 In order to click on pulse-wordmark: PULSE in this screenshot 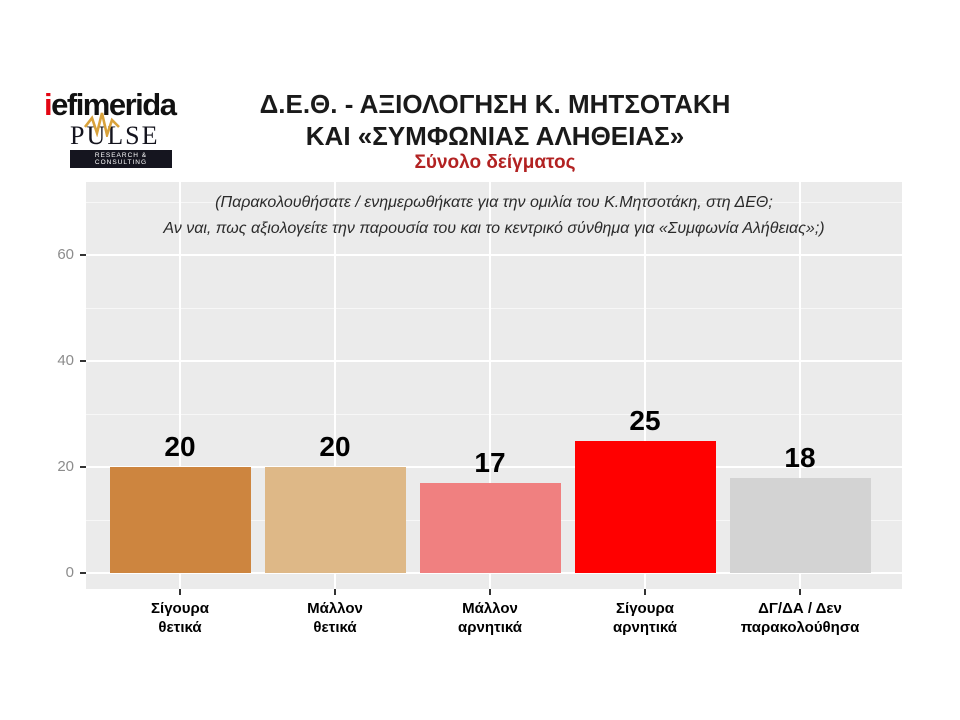, I will do `click(125, 131)`.